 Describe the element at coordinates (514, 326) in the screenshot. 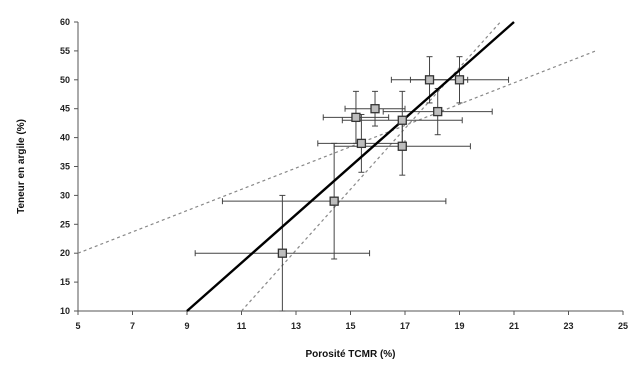

I see `x-tick-label: 21` at that location.